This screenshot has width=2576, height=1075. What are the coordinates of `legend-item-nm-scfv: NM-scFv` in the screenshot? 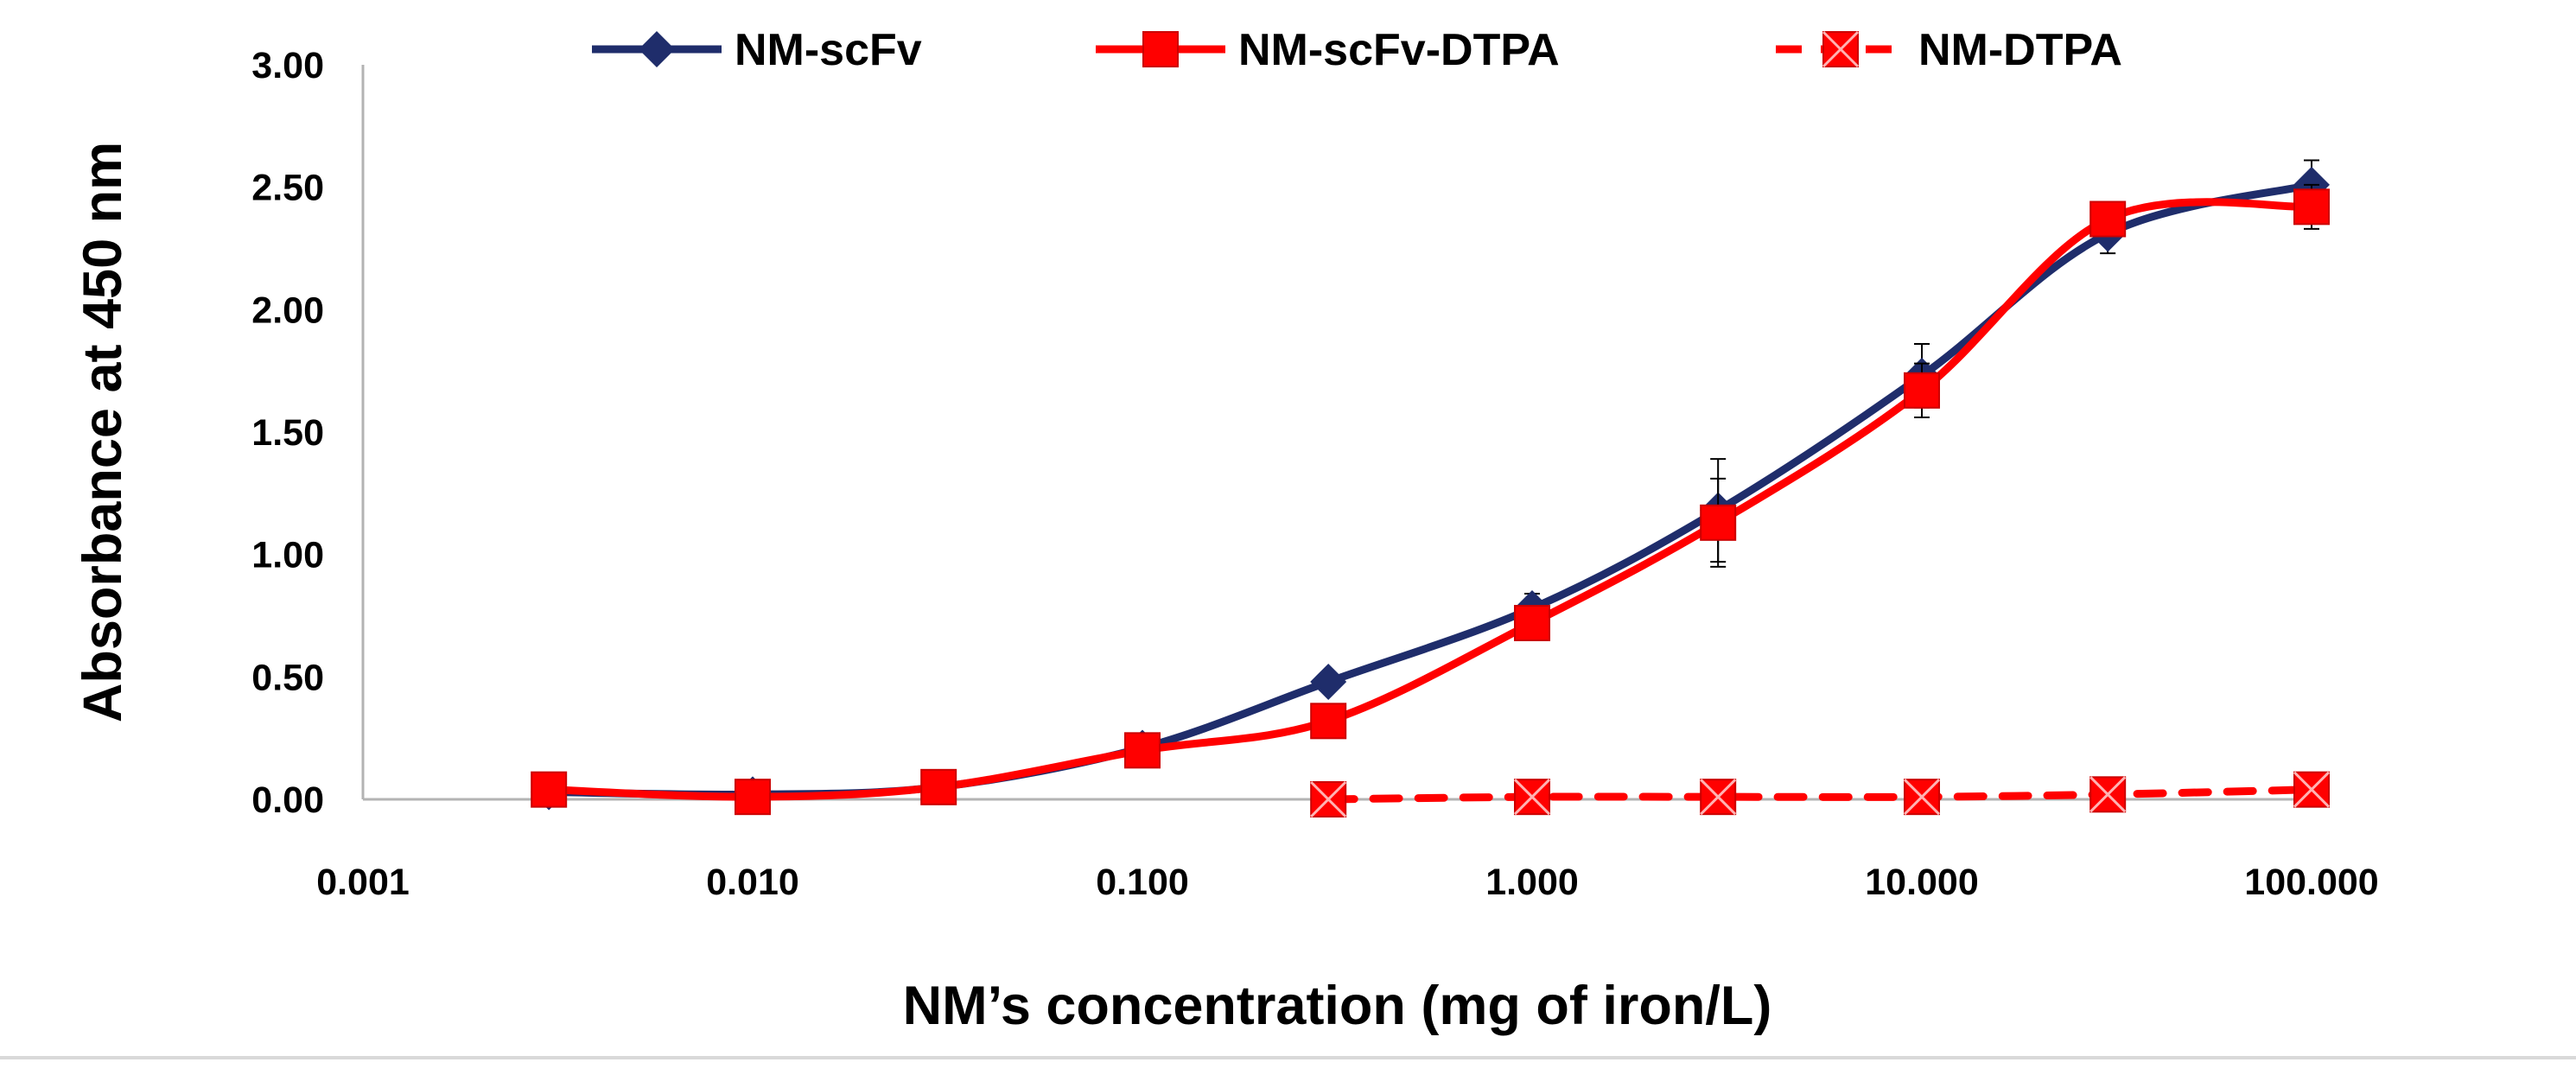 It's located at (757, 50).